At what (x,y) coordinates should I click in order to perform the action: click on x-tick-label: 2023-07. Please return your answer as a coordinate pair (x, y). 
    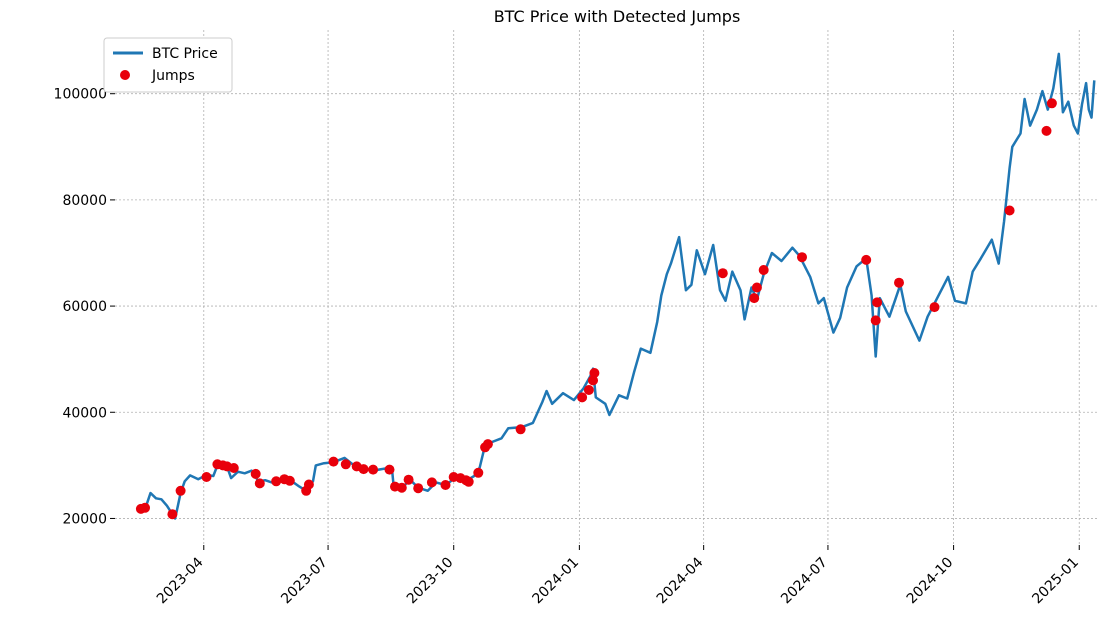
    Looking at the image, I should click on (304, 581).